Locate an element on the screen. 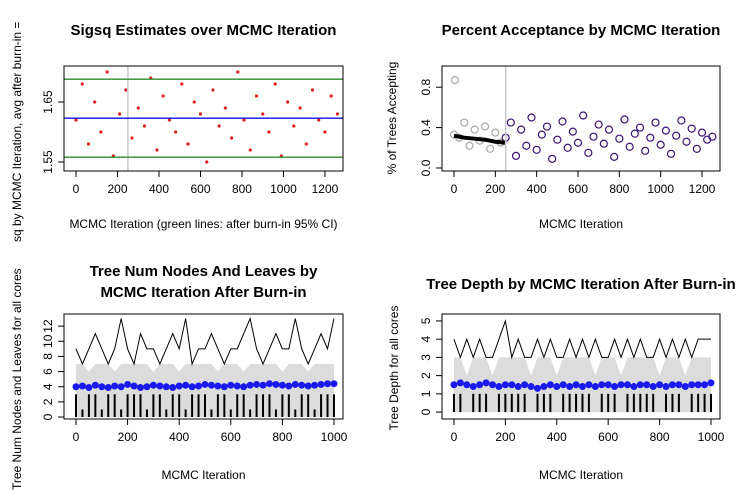  y-tick-label: 6 is located at coordinates (48, 371).